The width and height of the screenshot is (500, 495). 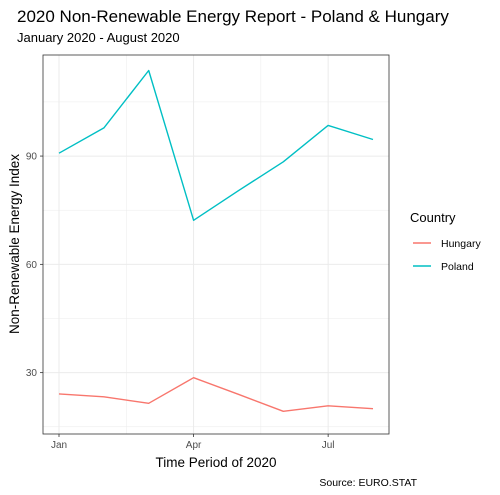 I want to click on y-axis: 30 60 90, so click(x=34, y=265).